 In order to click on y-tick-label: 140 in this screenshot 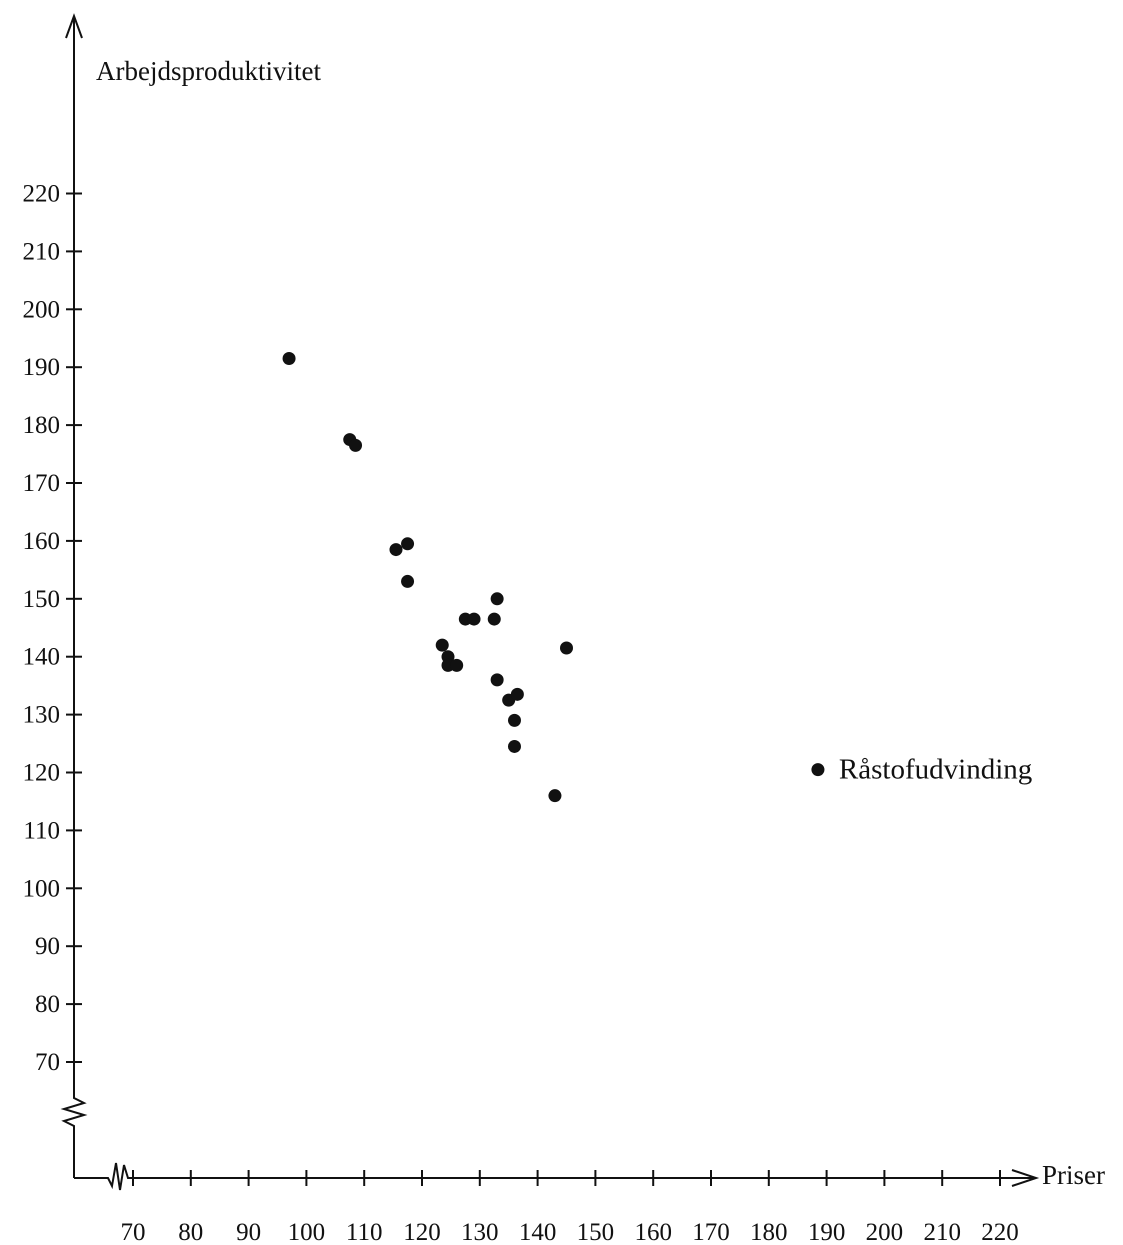, I will do `click(42, 657)`.